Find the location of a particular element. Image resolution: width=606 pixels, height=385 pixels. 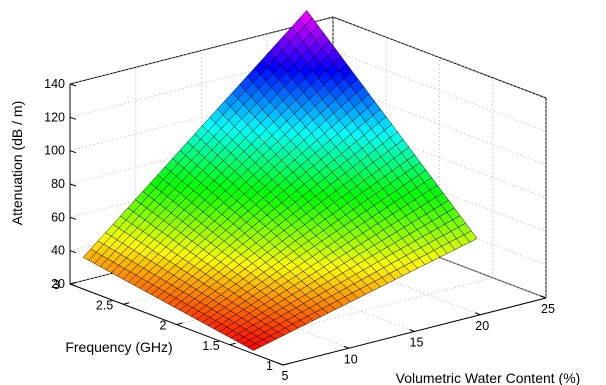

y-tick-label: 1.5 is located at coordinates (210, 346).